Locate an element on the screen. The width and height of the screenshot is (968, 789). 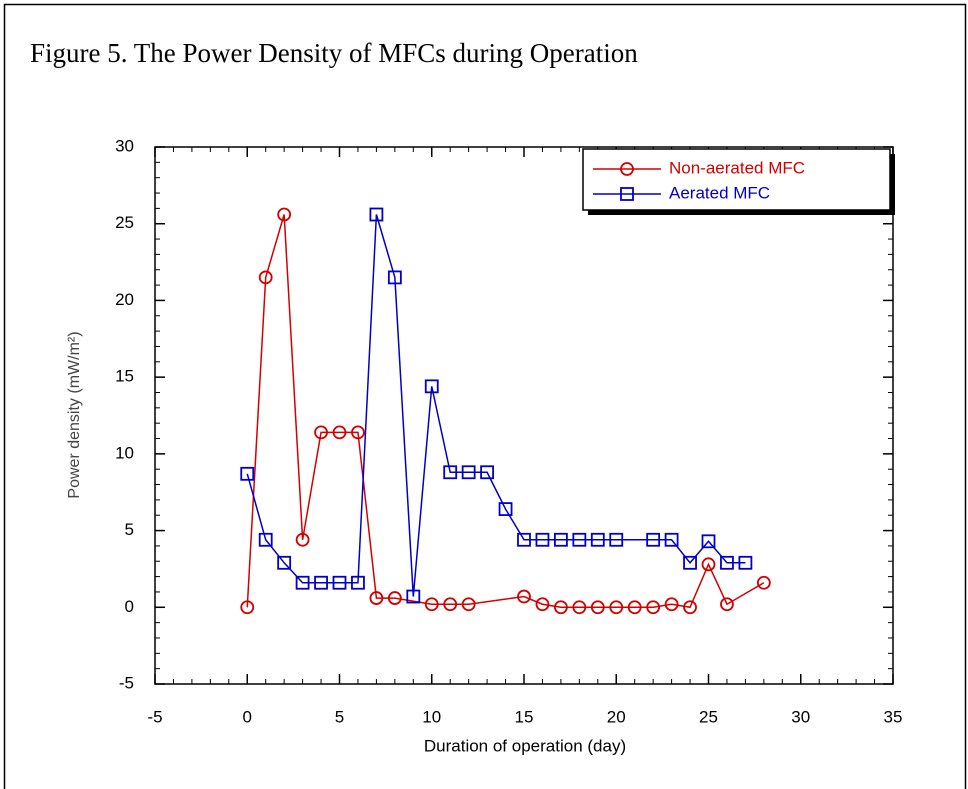
x-tick-label: 0 is located at coordinates (247, 716).